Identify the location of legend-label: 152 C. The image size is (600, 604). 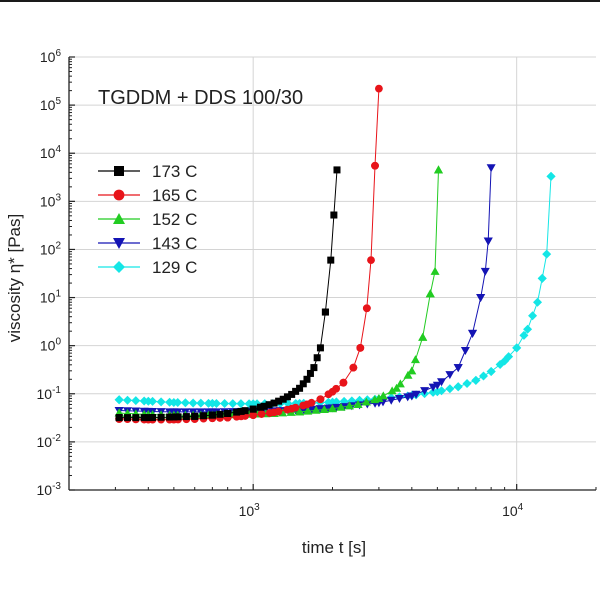
(174, 219).